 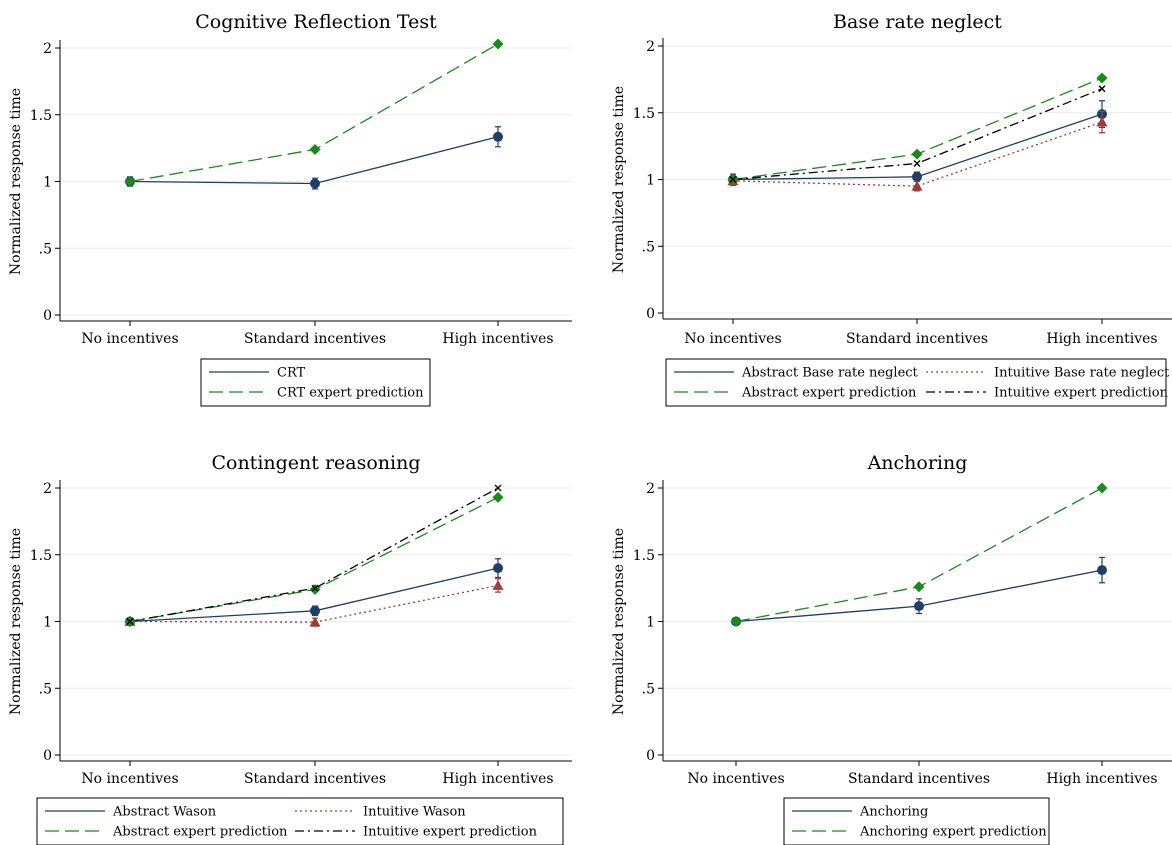 What do you see at coordinates (291, 373) in the screenshot?
I see `legend-label: CRT` at bounding box center [291, 373].